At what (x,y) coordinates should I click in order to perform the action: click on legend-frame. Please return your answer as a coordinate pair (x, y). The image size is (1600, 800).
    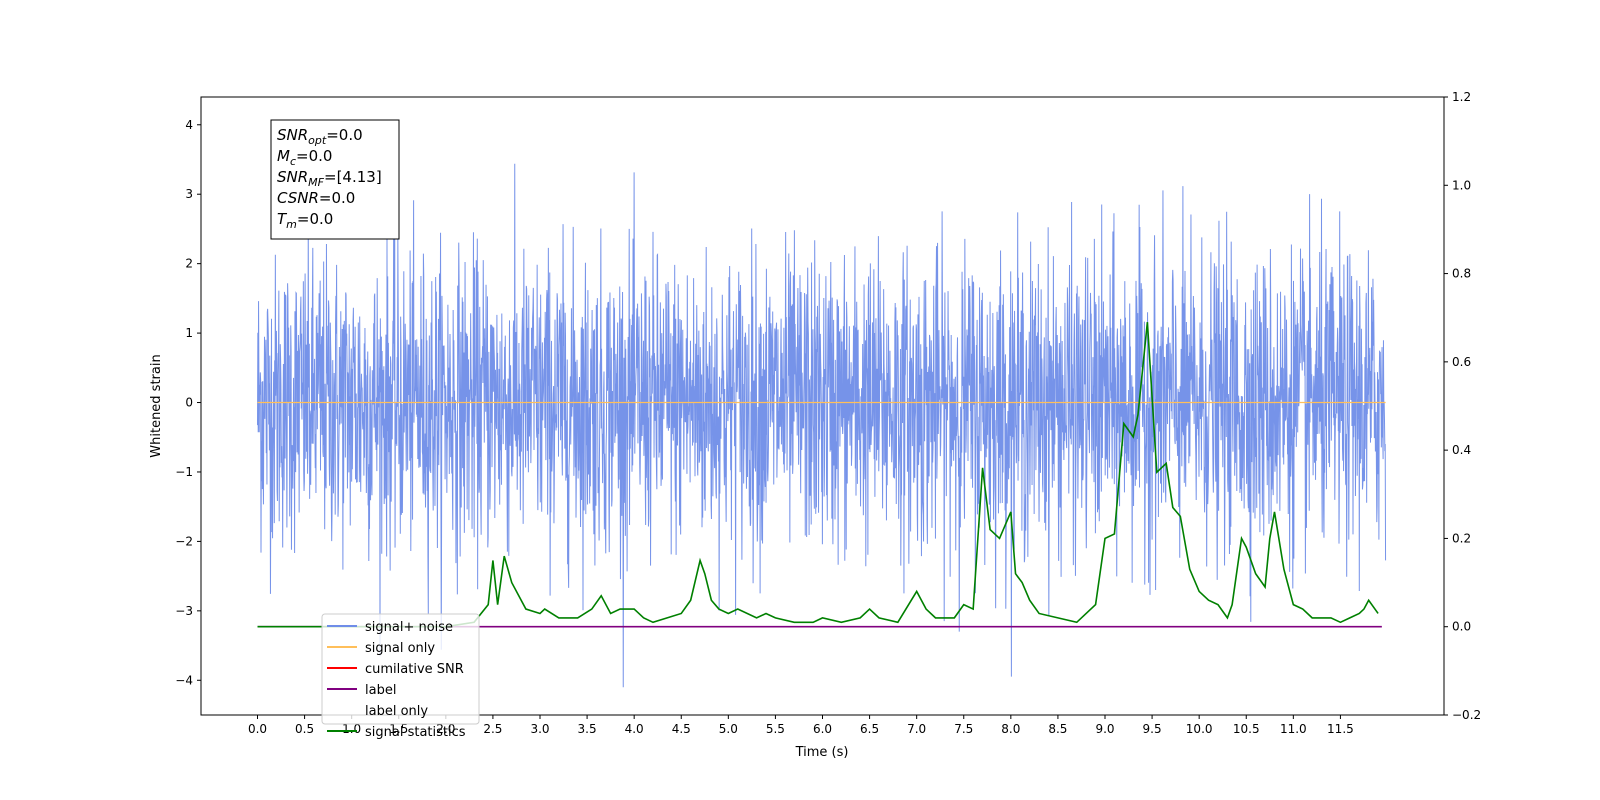
    Looking at the image, I should click on (400, 669).